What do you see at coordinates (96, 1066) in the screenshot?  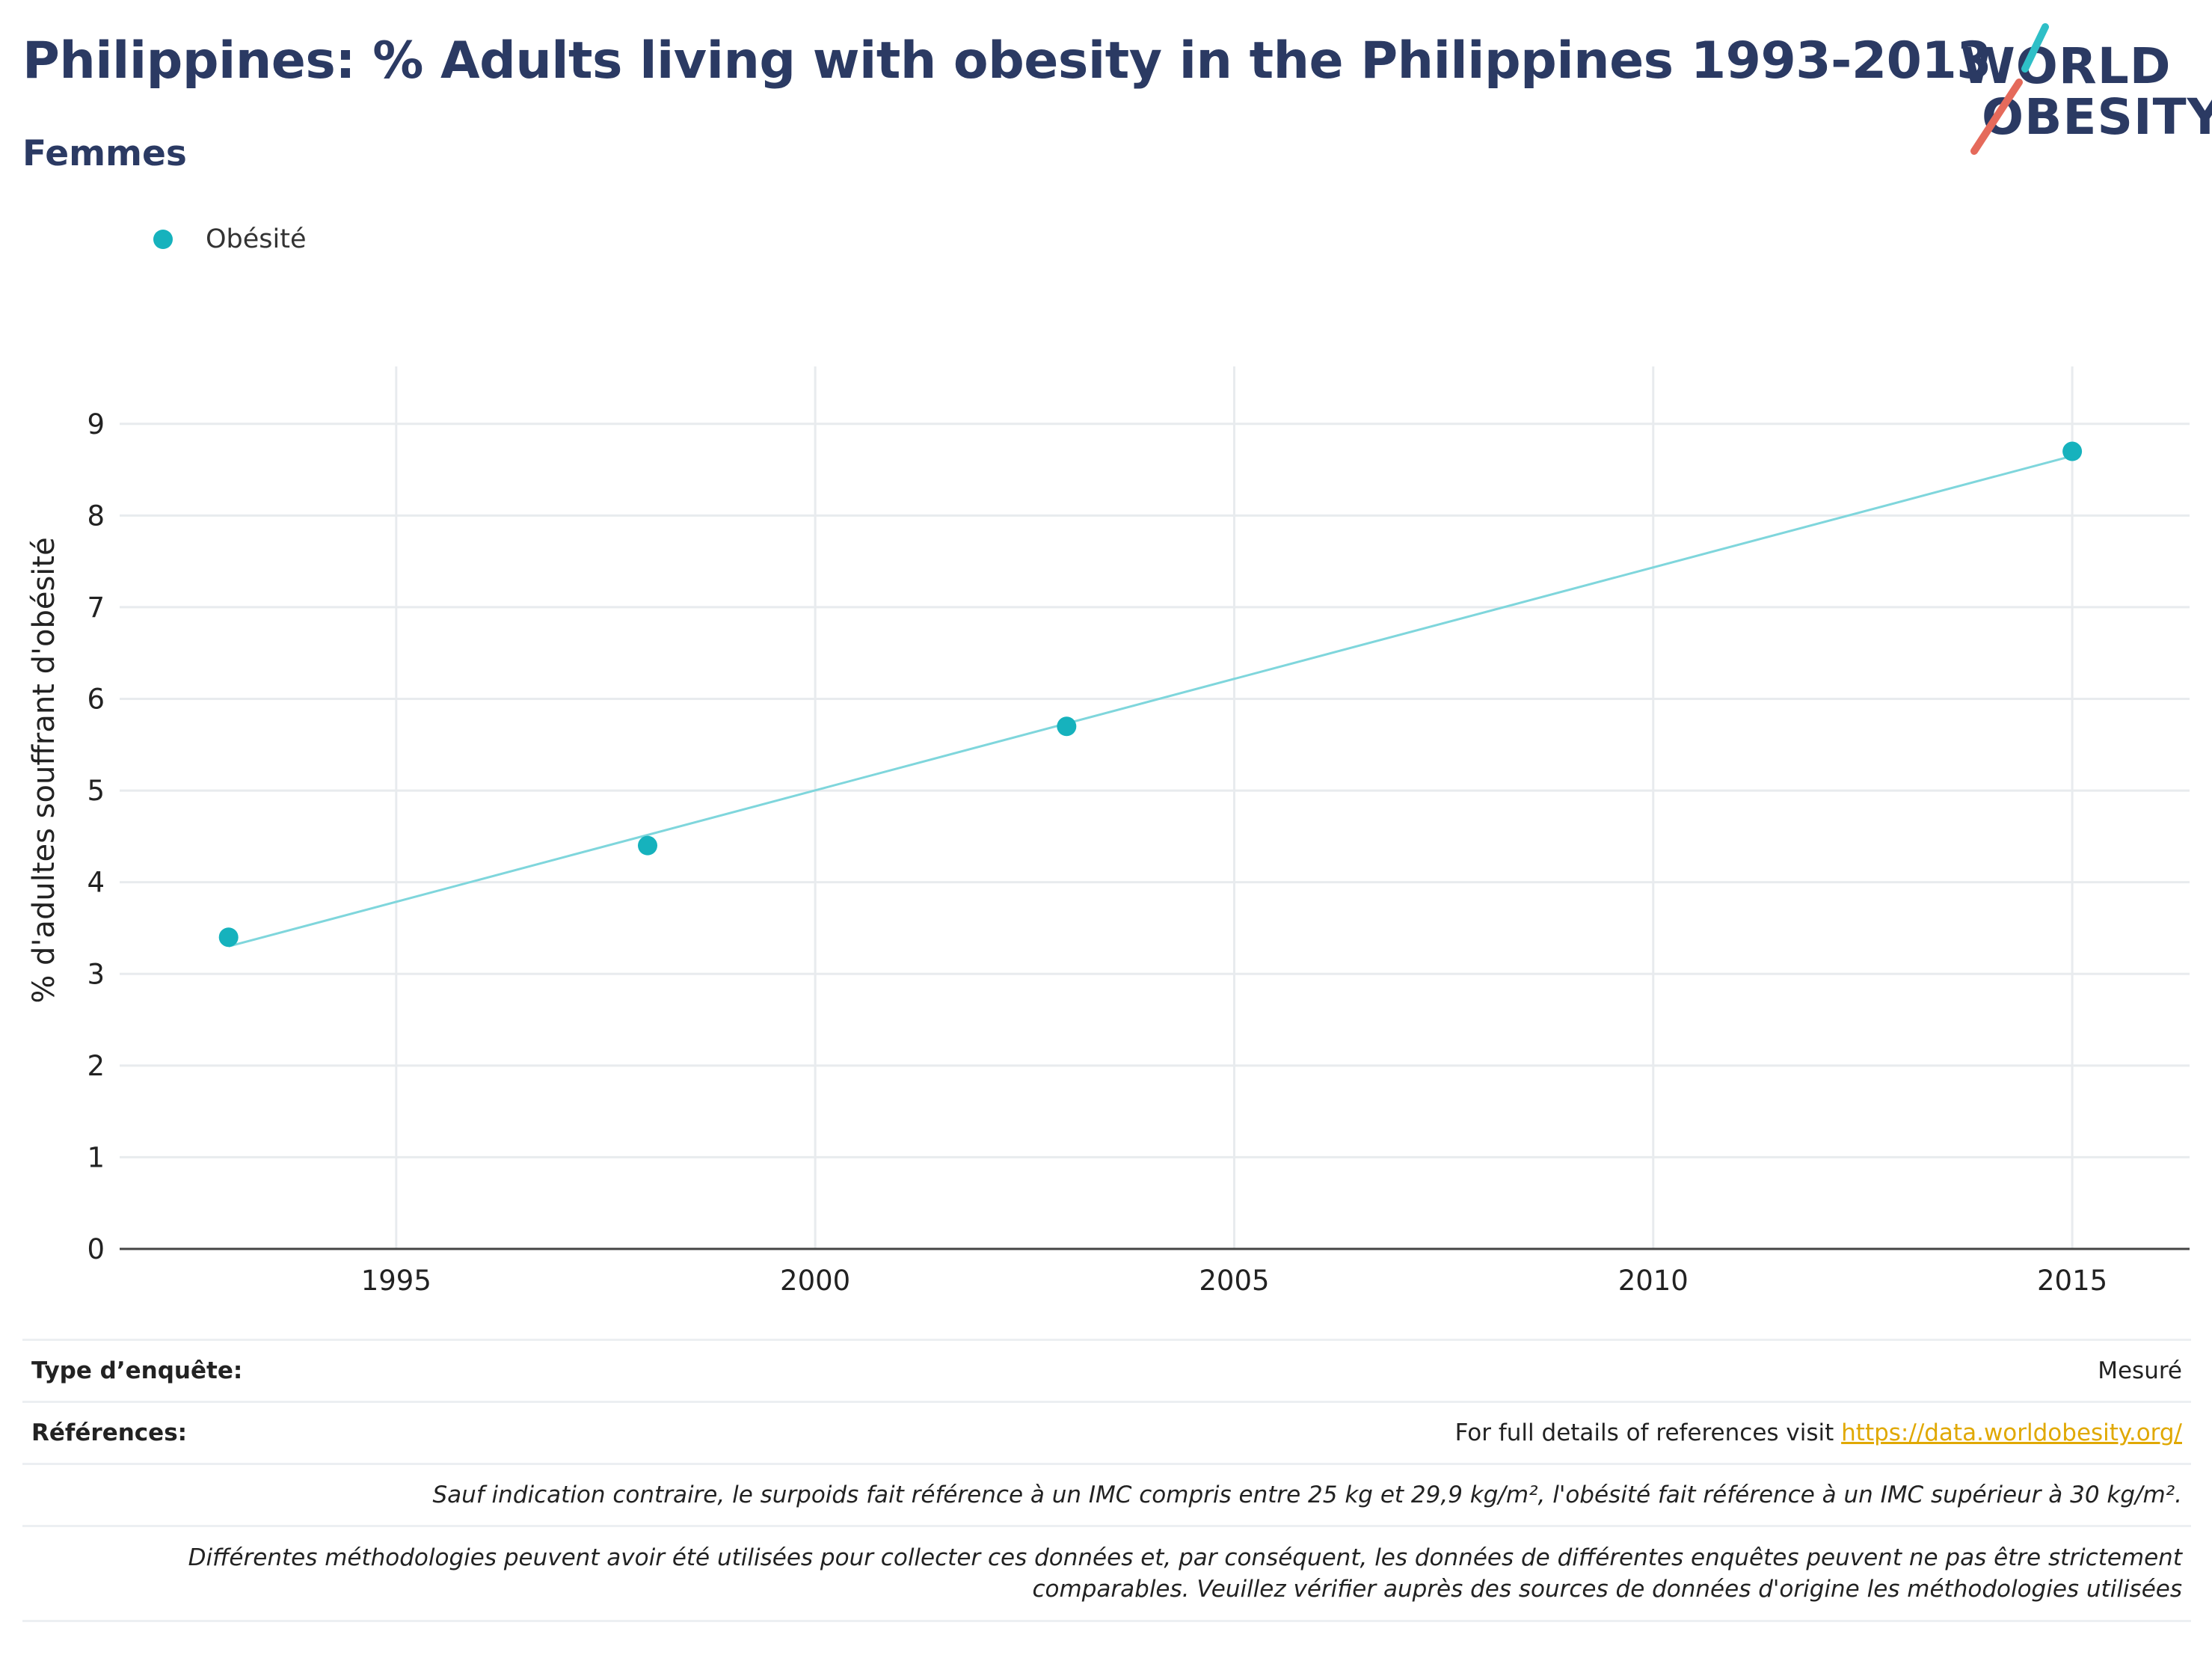 I see `y-tick-label: 2` at bounding box center [96, 1066].